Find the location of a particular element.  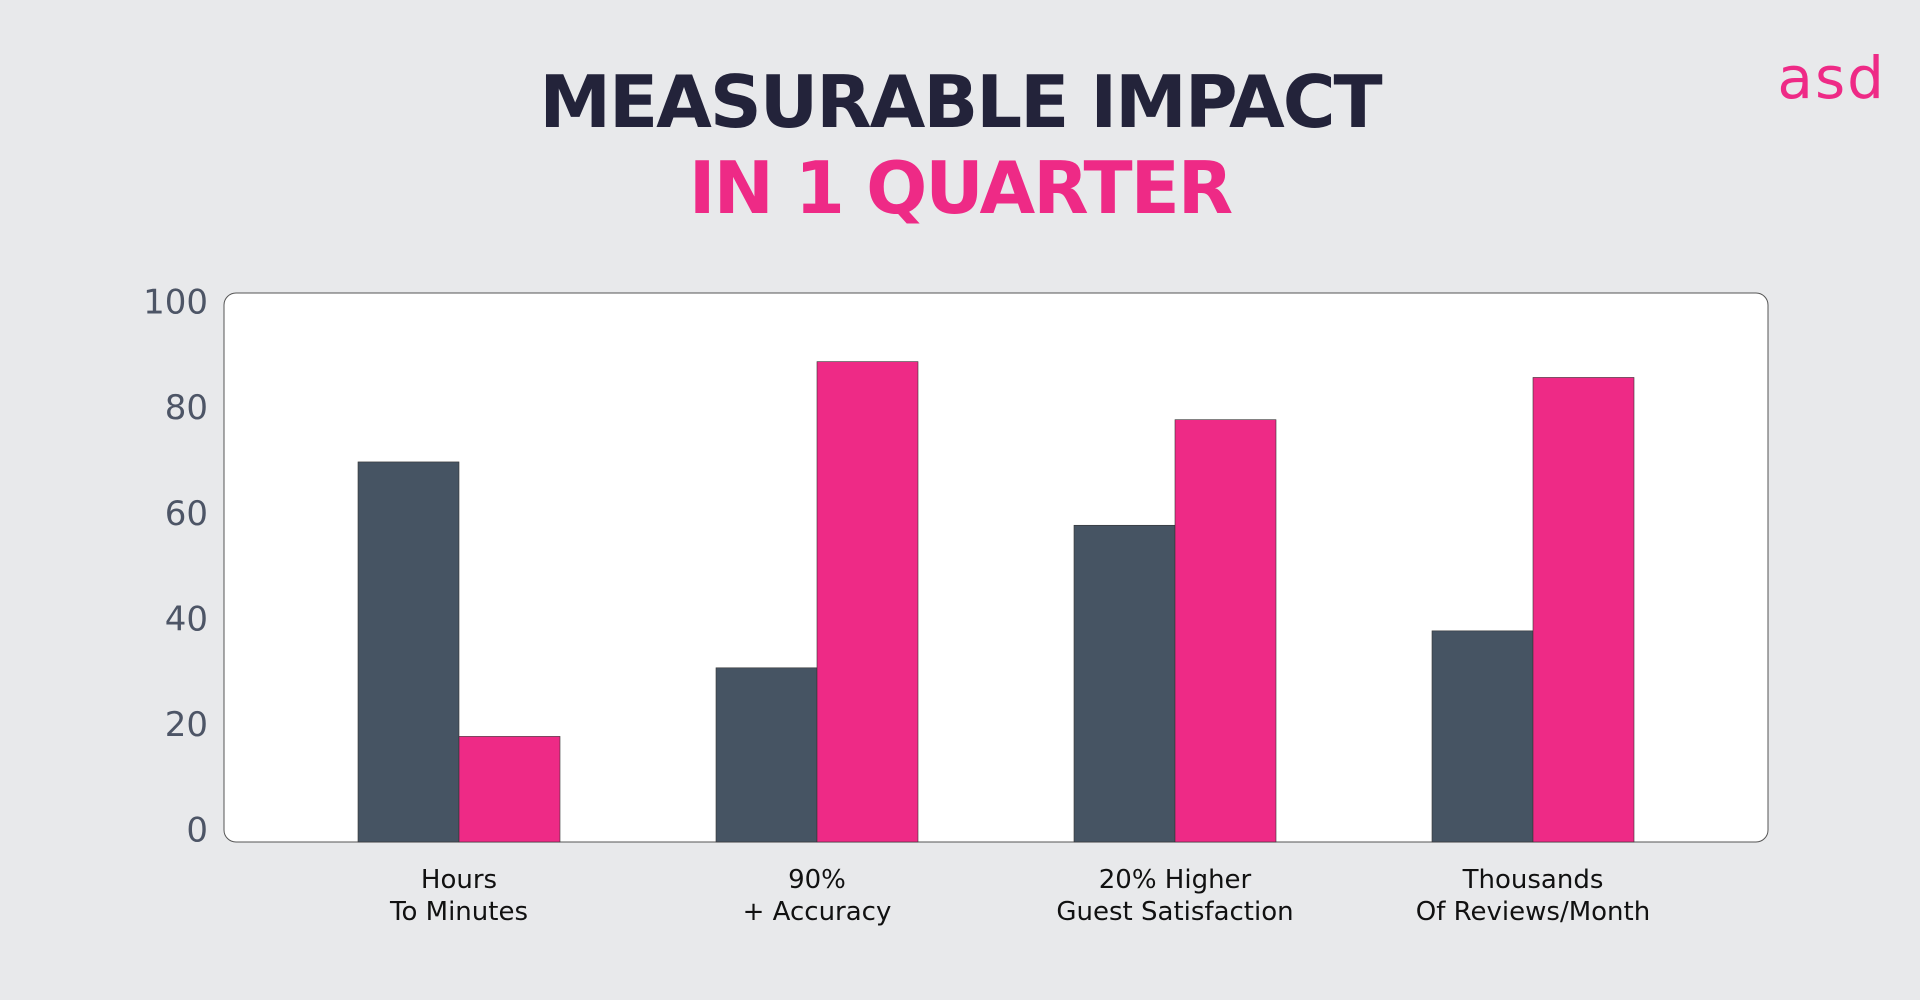

x-tick-label: 90% + Accuracy is located at coordinates (817, 896).